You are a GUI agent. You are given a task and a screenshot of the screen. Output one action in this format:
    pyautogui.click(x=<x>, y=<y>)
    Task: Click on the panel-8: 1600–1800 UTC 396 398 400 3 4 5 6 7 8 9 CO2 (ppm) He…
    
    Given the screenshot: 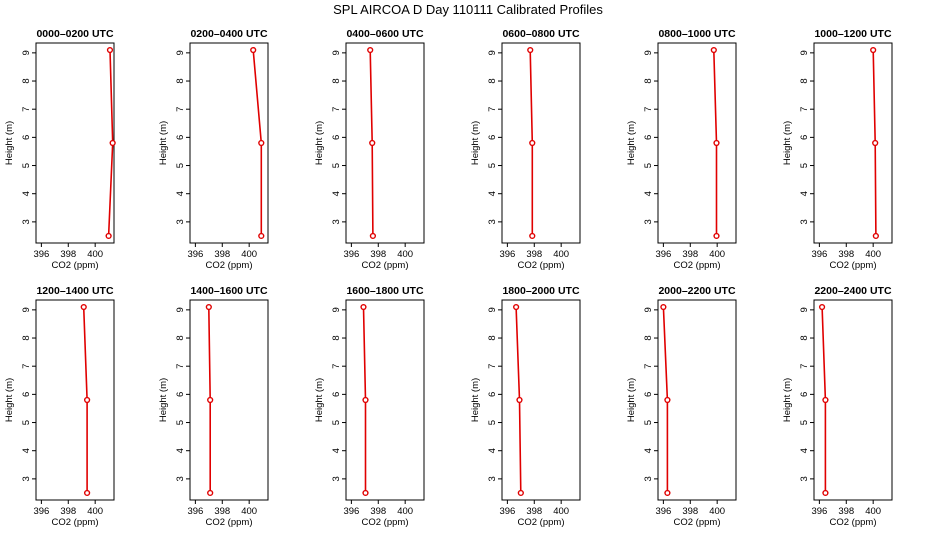 What is the action you would take?
    pyautogui.click(x=369, y=406)
    